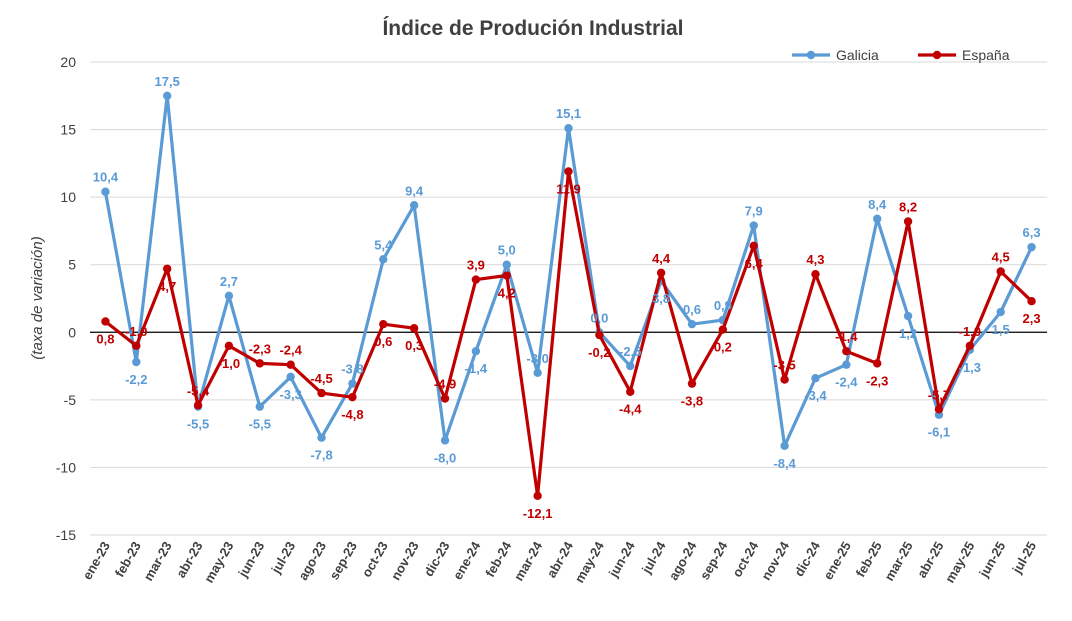 This screenshot has height=621, width=1072. What do you see at coordinates (630, 409) in the screenshot?
I see `data-label-espana: -4,4` at bounding box center [630, 409].